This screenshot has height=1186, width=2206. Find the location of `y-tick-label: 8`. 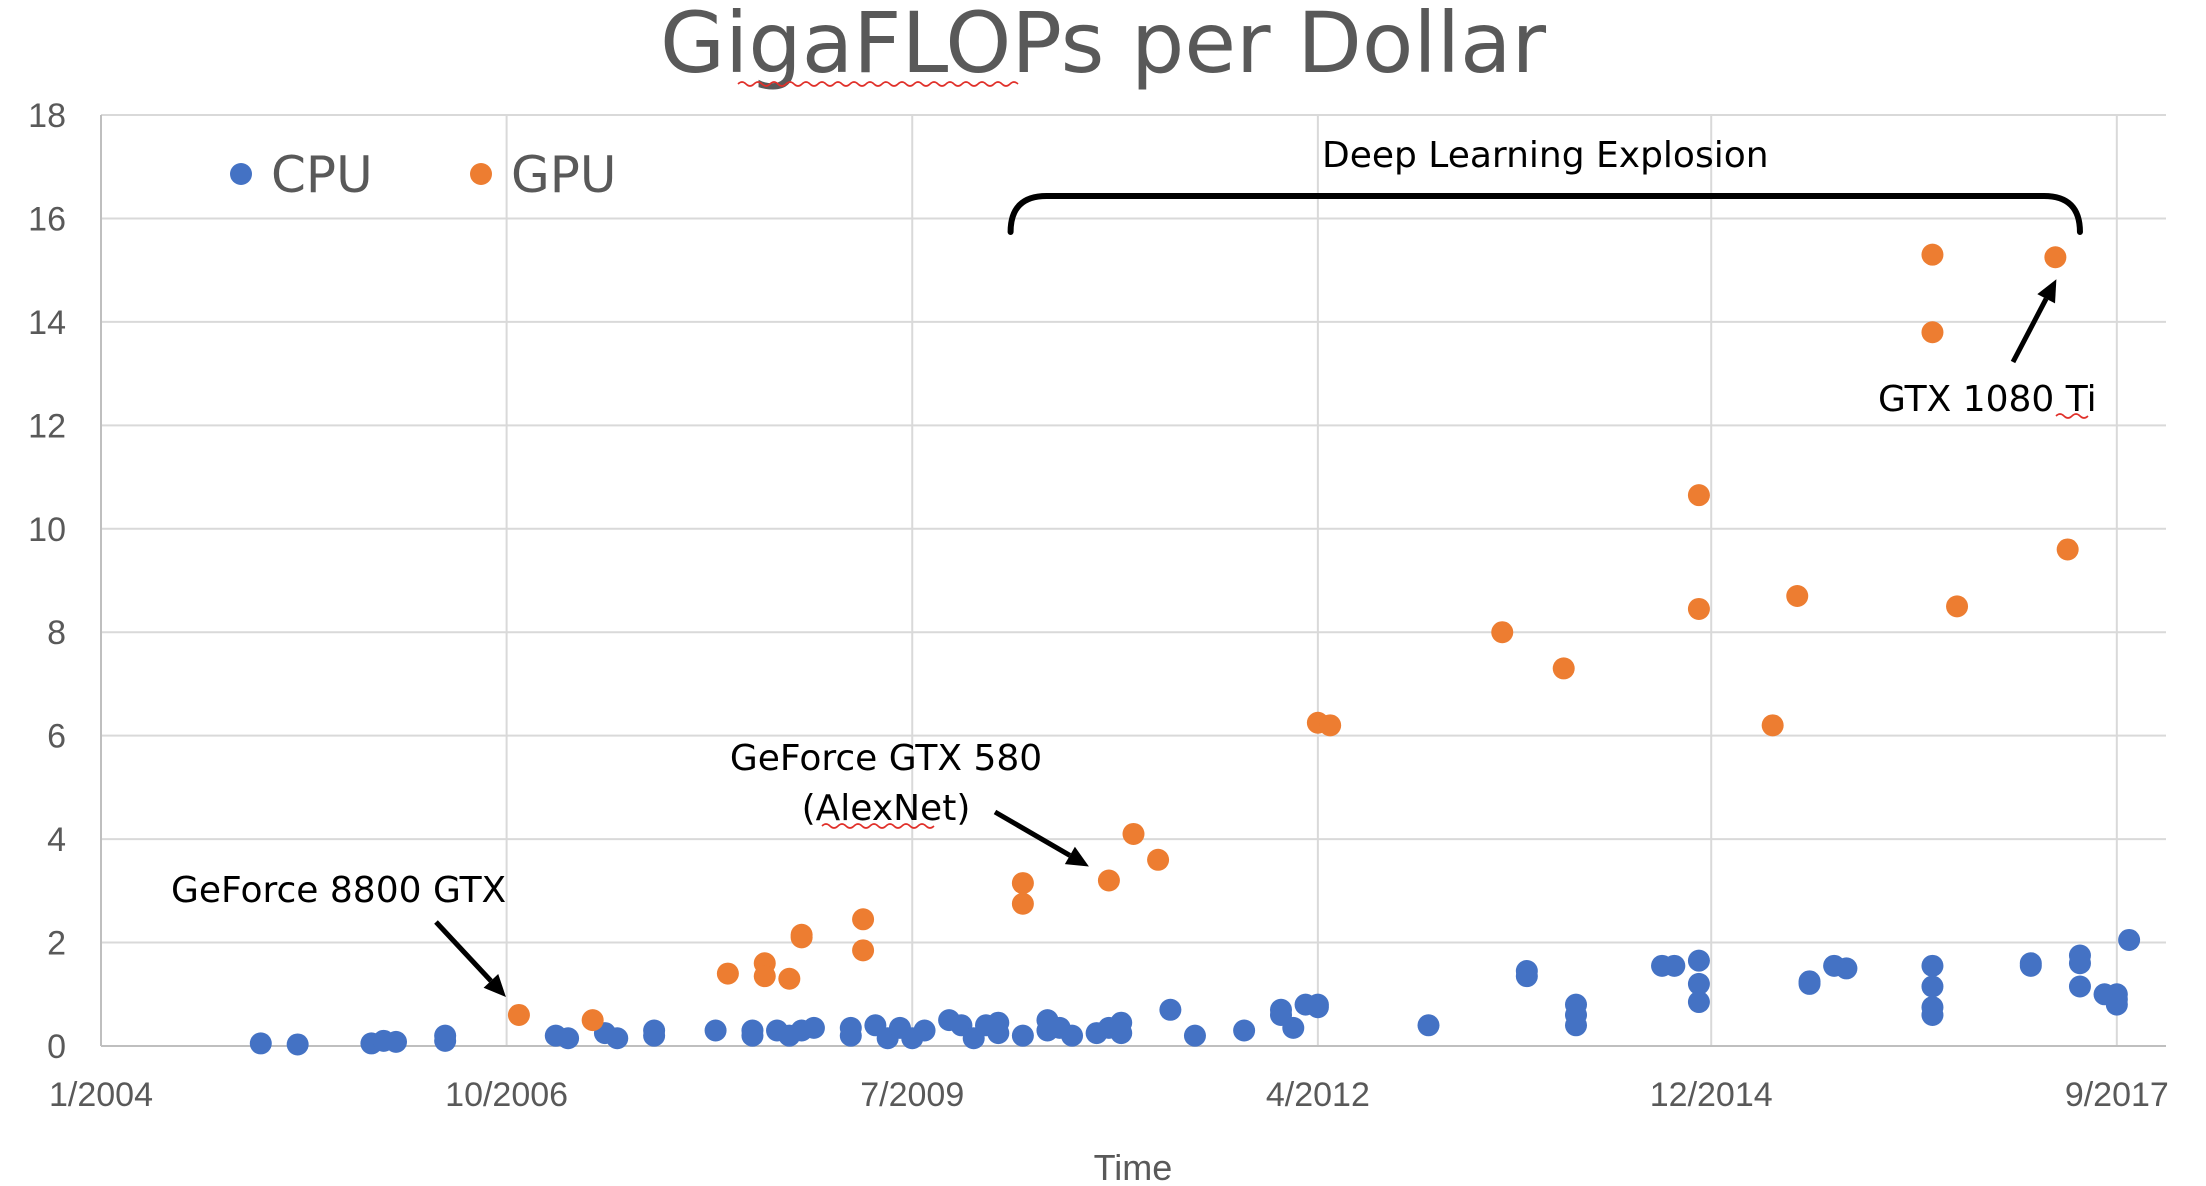

y-tick-label: 8 is located at coordinates (56, 633).